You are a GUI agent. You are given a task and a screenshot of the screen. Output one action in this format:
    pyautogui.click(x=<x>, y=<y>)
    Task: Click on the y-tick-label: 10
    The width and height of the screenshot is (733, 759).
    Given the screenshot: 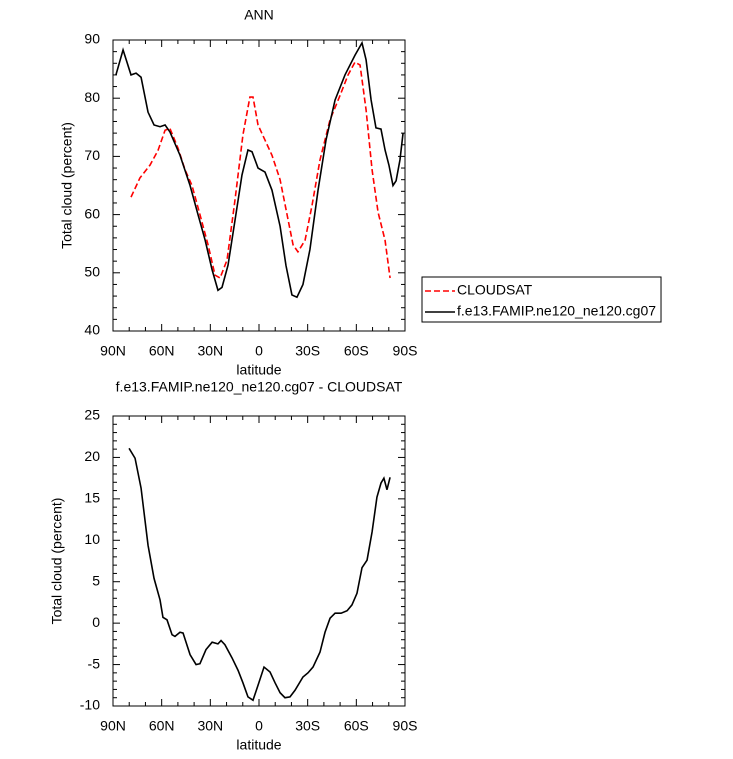 What is the action you would take?
    pyautogui.click(x=92, y=539)
    